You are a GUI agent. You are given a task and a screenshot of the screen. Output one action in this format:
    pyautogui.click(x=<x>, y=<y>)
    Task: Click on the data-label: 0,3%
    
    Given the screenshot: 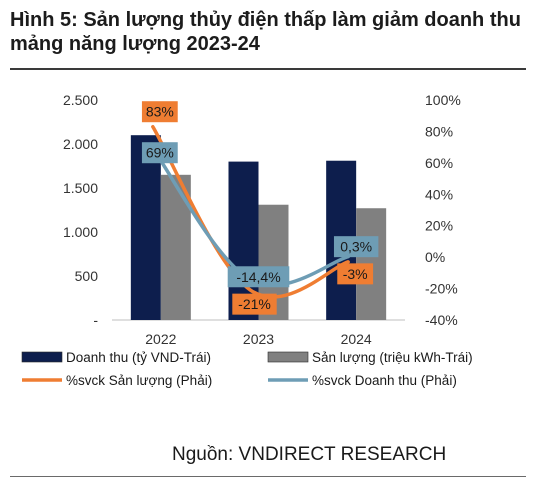 What is the action you would take?
    pyautogui.click(x=356, y=247)
    